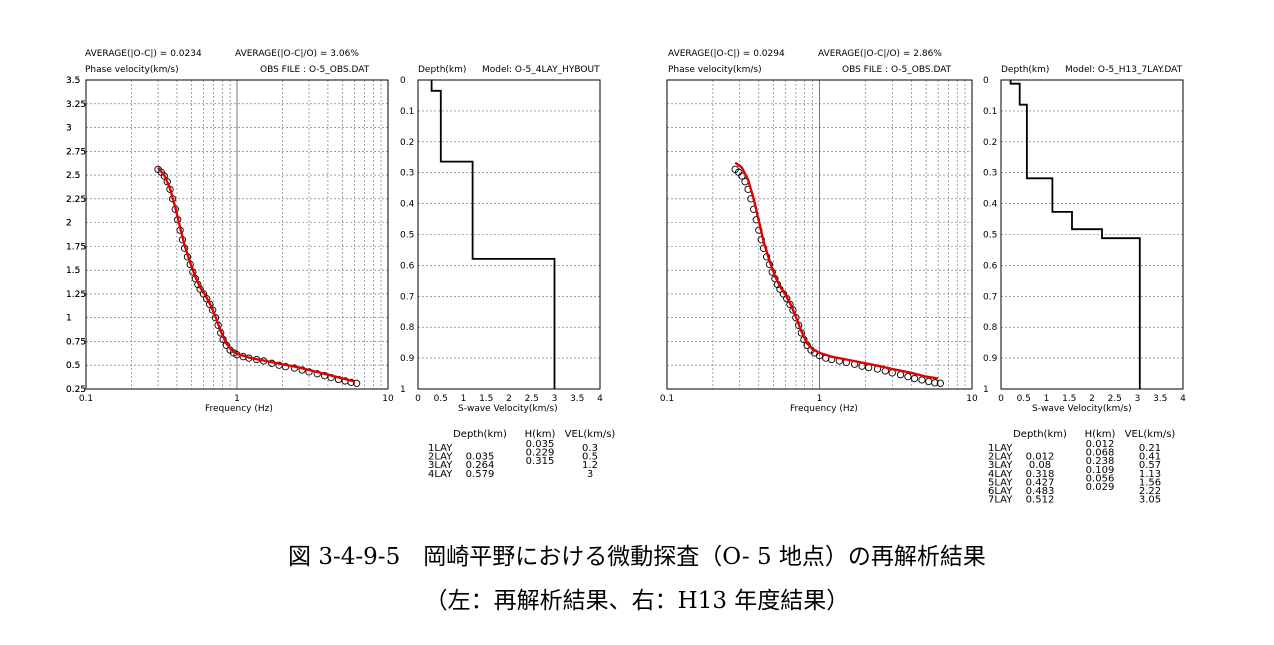 Image resolution: width=1274 pixels, height=645 pixels. What do you see at coordinates (1150, 434) in the screenshot?
I see `table-header: VEL(km/s)` at bounding box center [1150, 434].